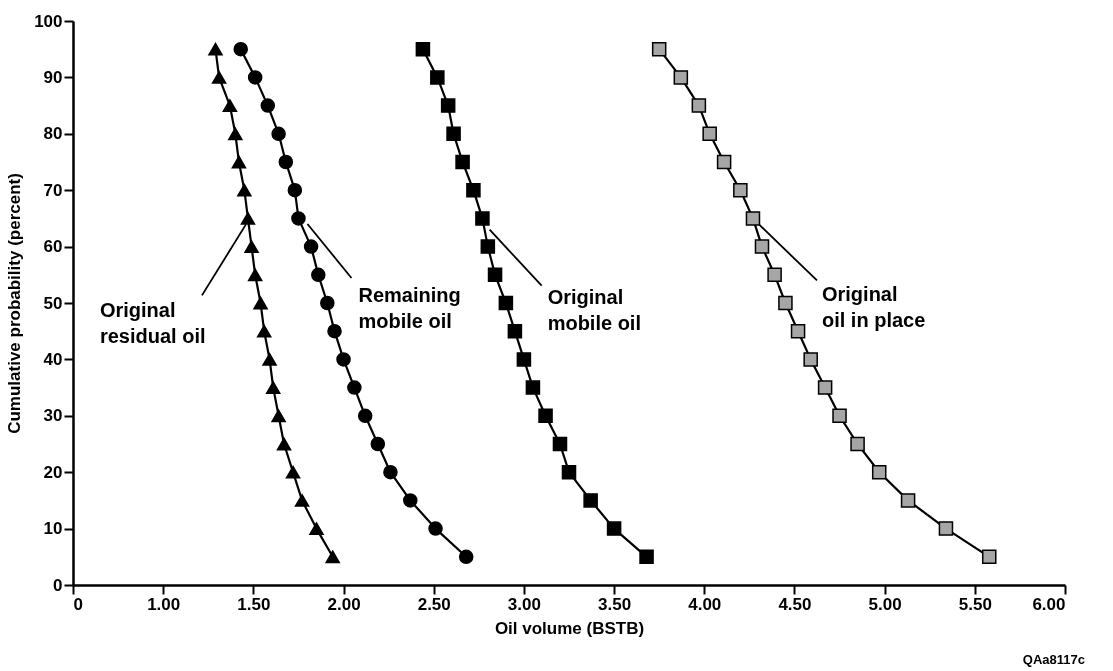 The height and width of the screenshot is (671, 1113). Describe the element at coordinates (975, 604) in the screenshot. I see `x-tick-label: 5.50` at that location.